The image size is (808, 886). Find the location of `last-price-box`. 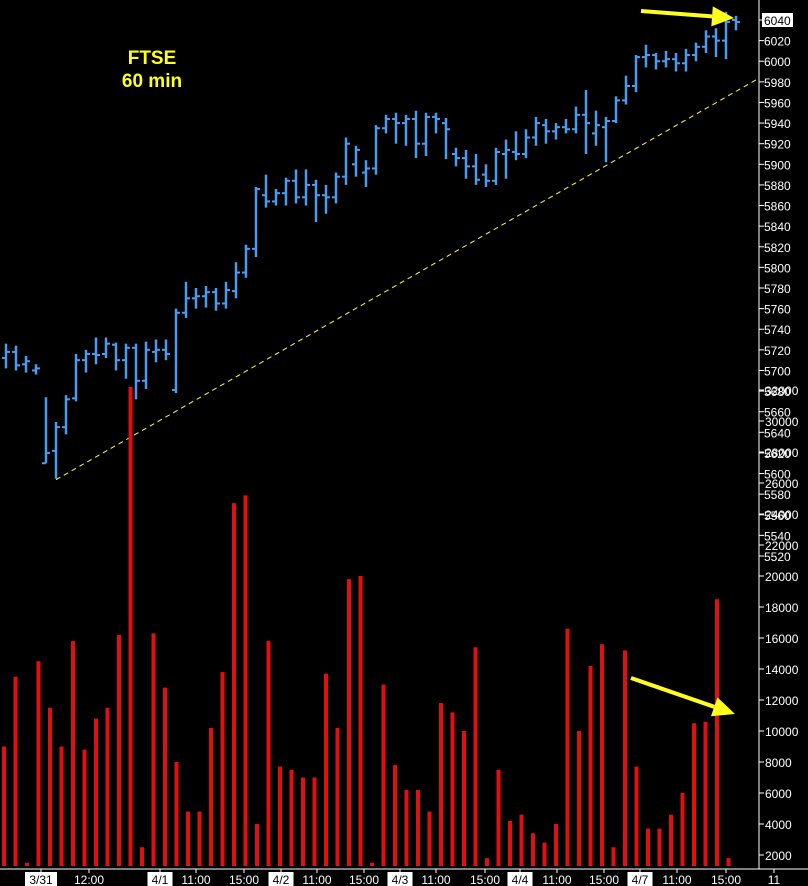

last-price-box is located at coordinates (777, 20).